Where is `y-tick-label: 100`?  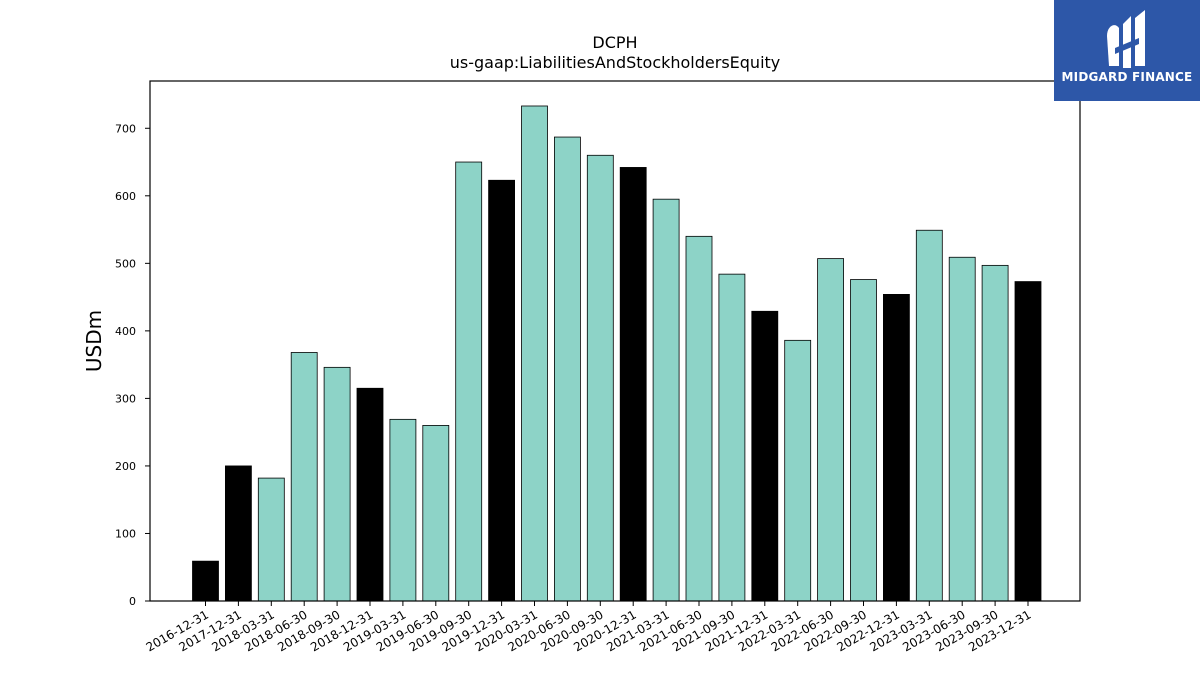
y-tick-label: 100 is located at coordinates (125, 533).